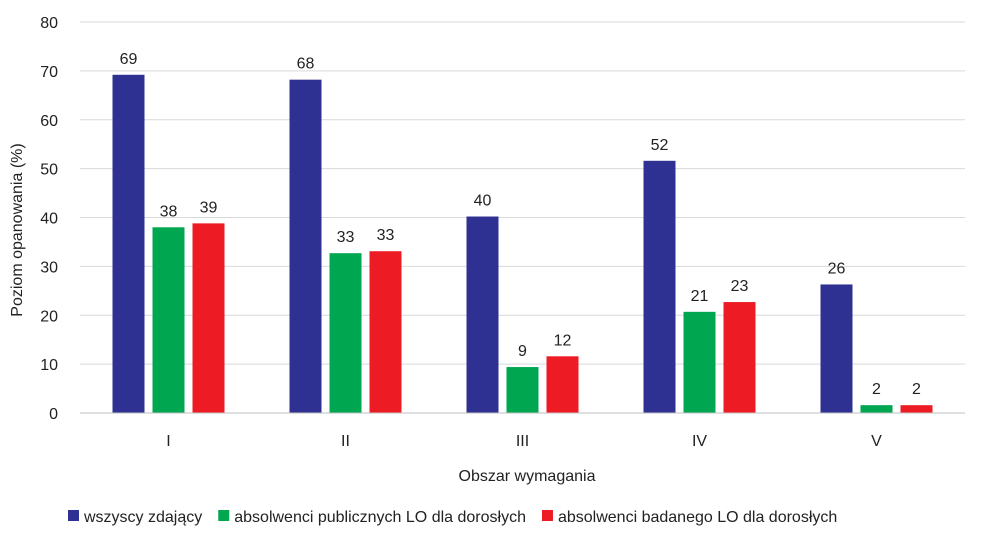  What do you see at coordinates (49, 267) in the screenshot?
I see `y-tick-label: 30` at bounding box center [49, 267].